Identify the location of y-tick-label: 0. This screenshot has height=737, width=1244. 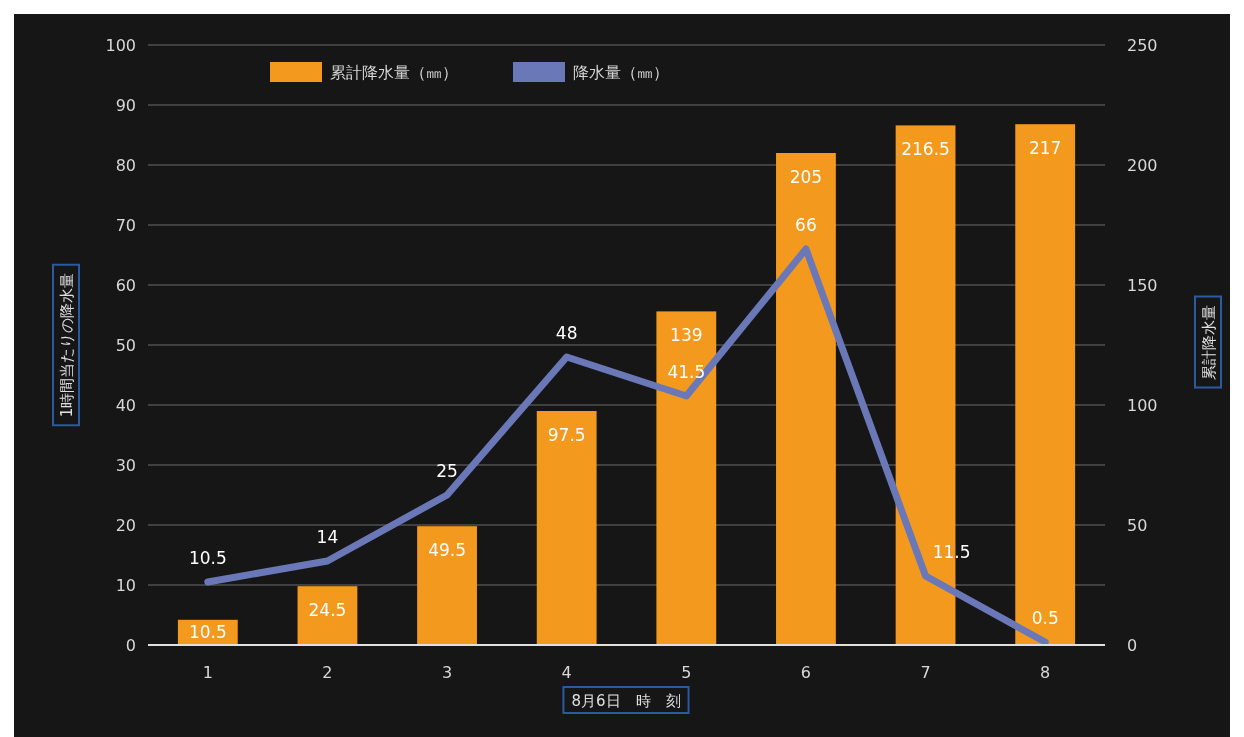
(130, 645).